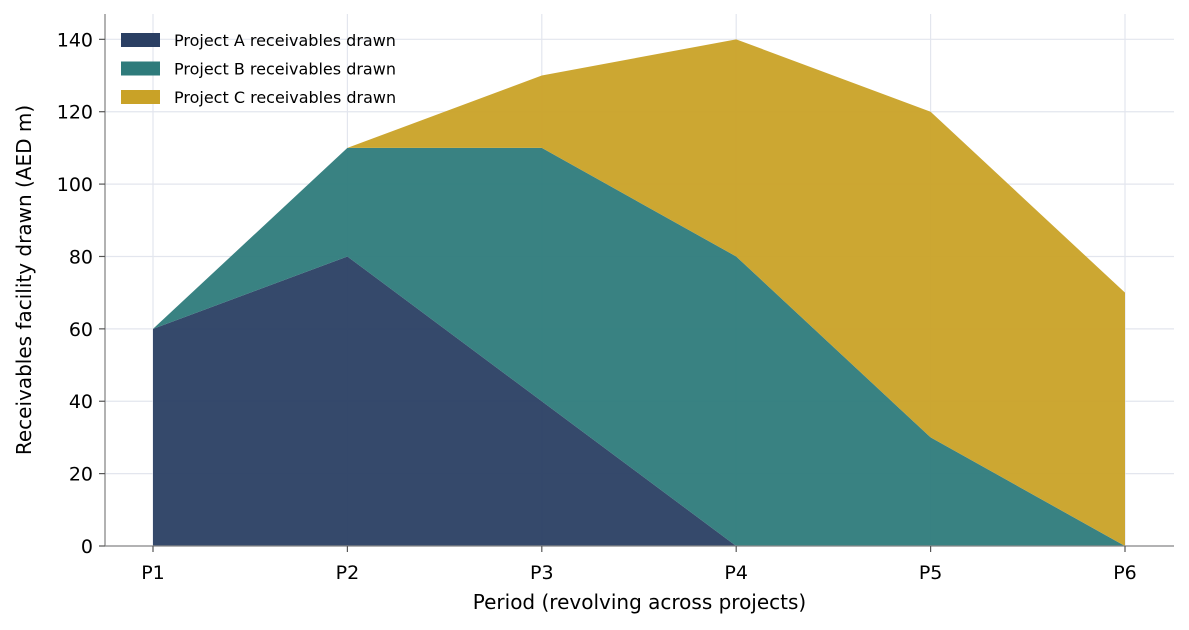 This screenshot has width=1189, height=630. Describe the element at coordinates (153, 573) in the screenshot. I see `x-tick-label: P1` at that location.